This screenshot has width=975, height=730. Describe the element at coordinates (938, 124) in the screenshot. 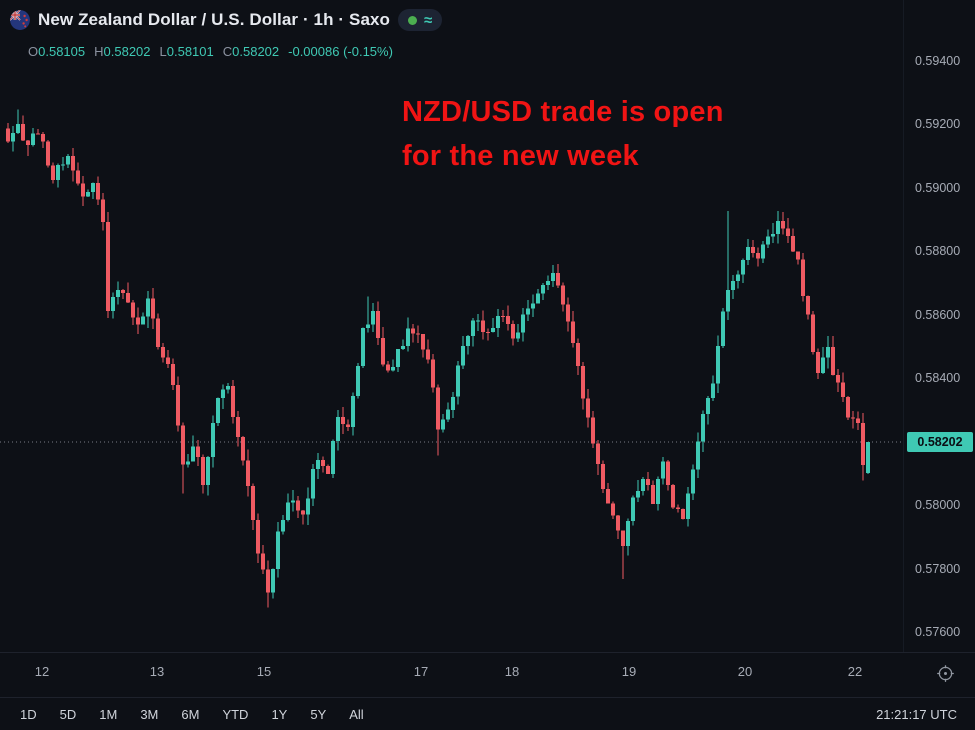

I see `price-tick-0.59200: 0.59200` at that location.